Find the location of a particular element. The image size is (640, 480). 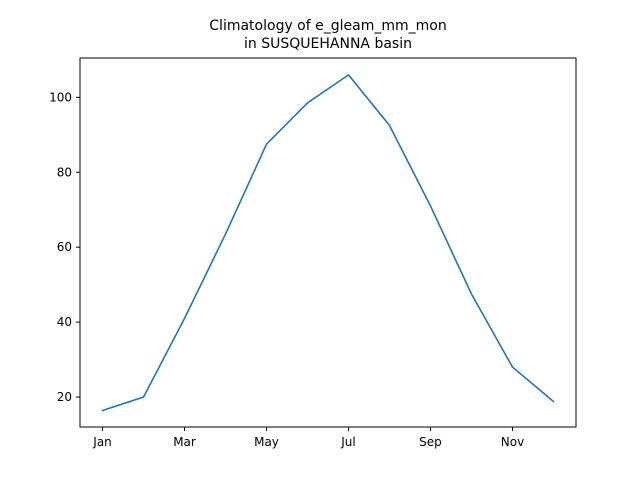

x-tick-label-nov: Nov is located at coordinates (512, 442).